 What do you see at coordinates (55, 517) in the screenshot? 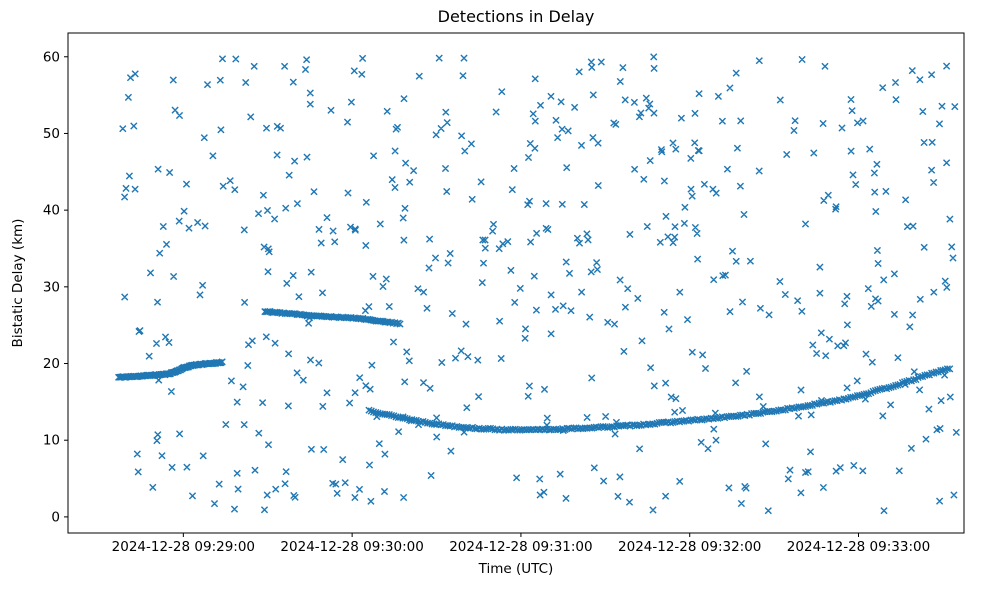
I see `y-tick-label: 0` at bounding box center [55, 517].